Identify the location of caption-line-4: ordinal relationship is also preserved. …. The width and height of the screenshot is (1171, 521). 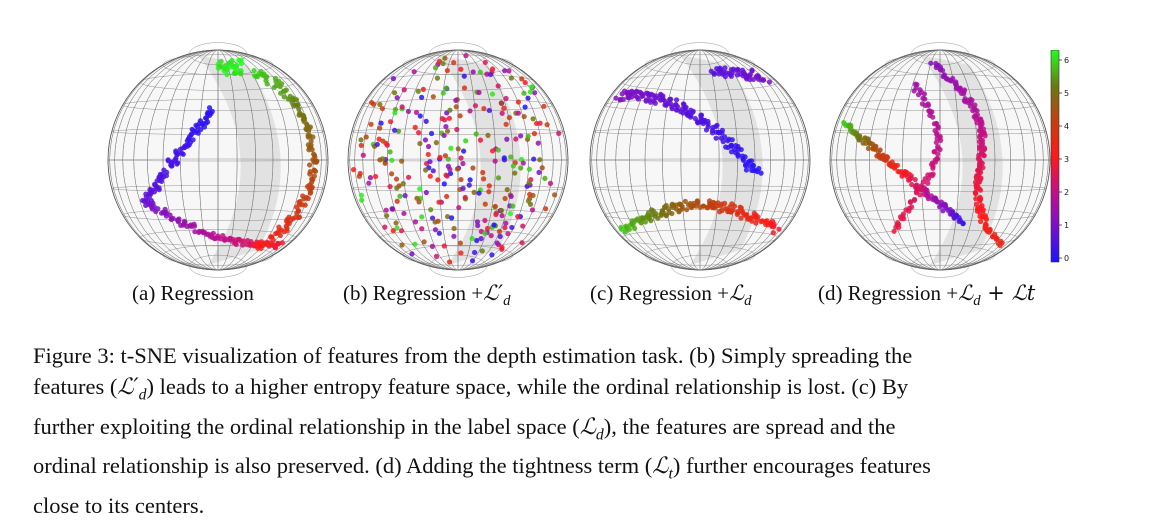
(482, 468).